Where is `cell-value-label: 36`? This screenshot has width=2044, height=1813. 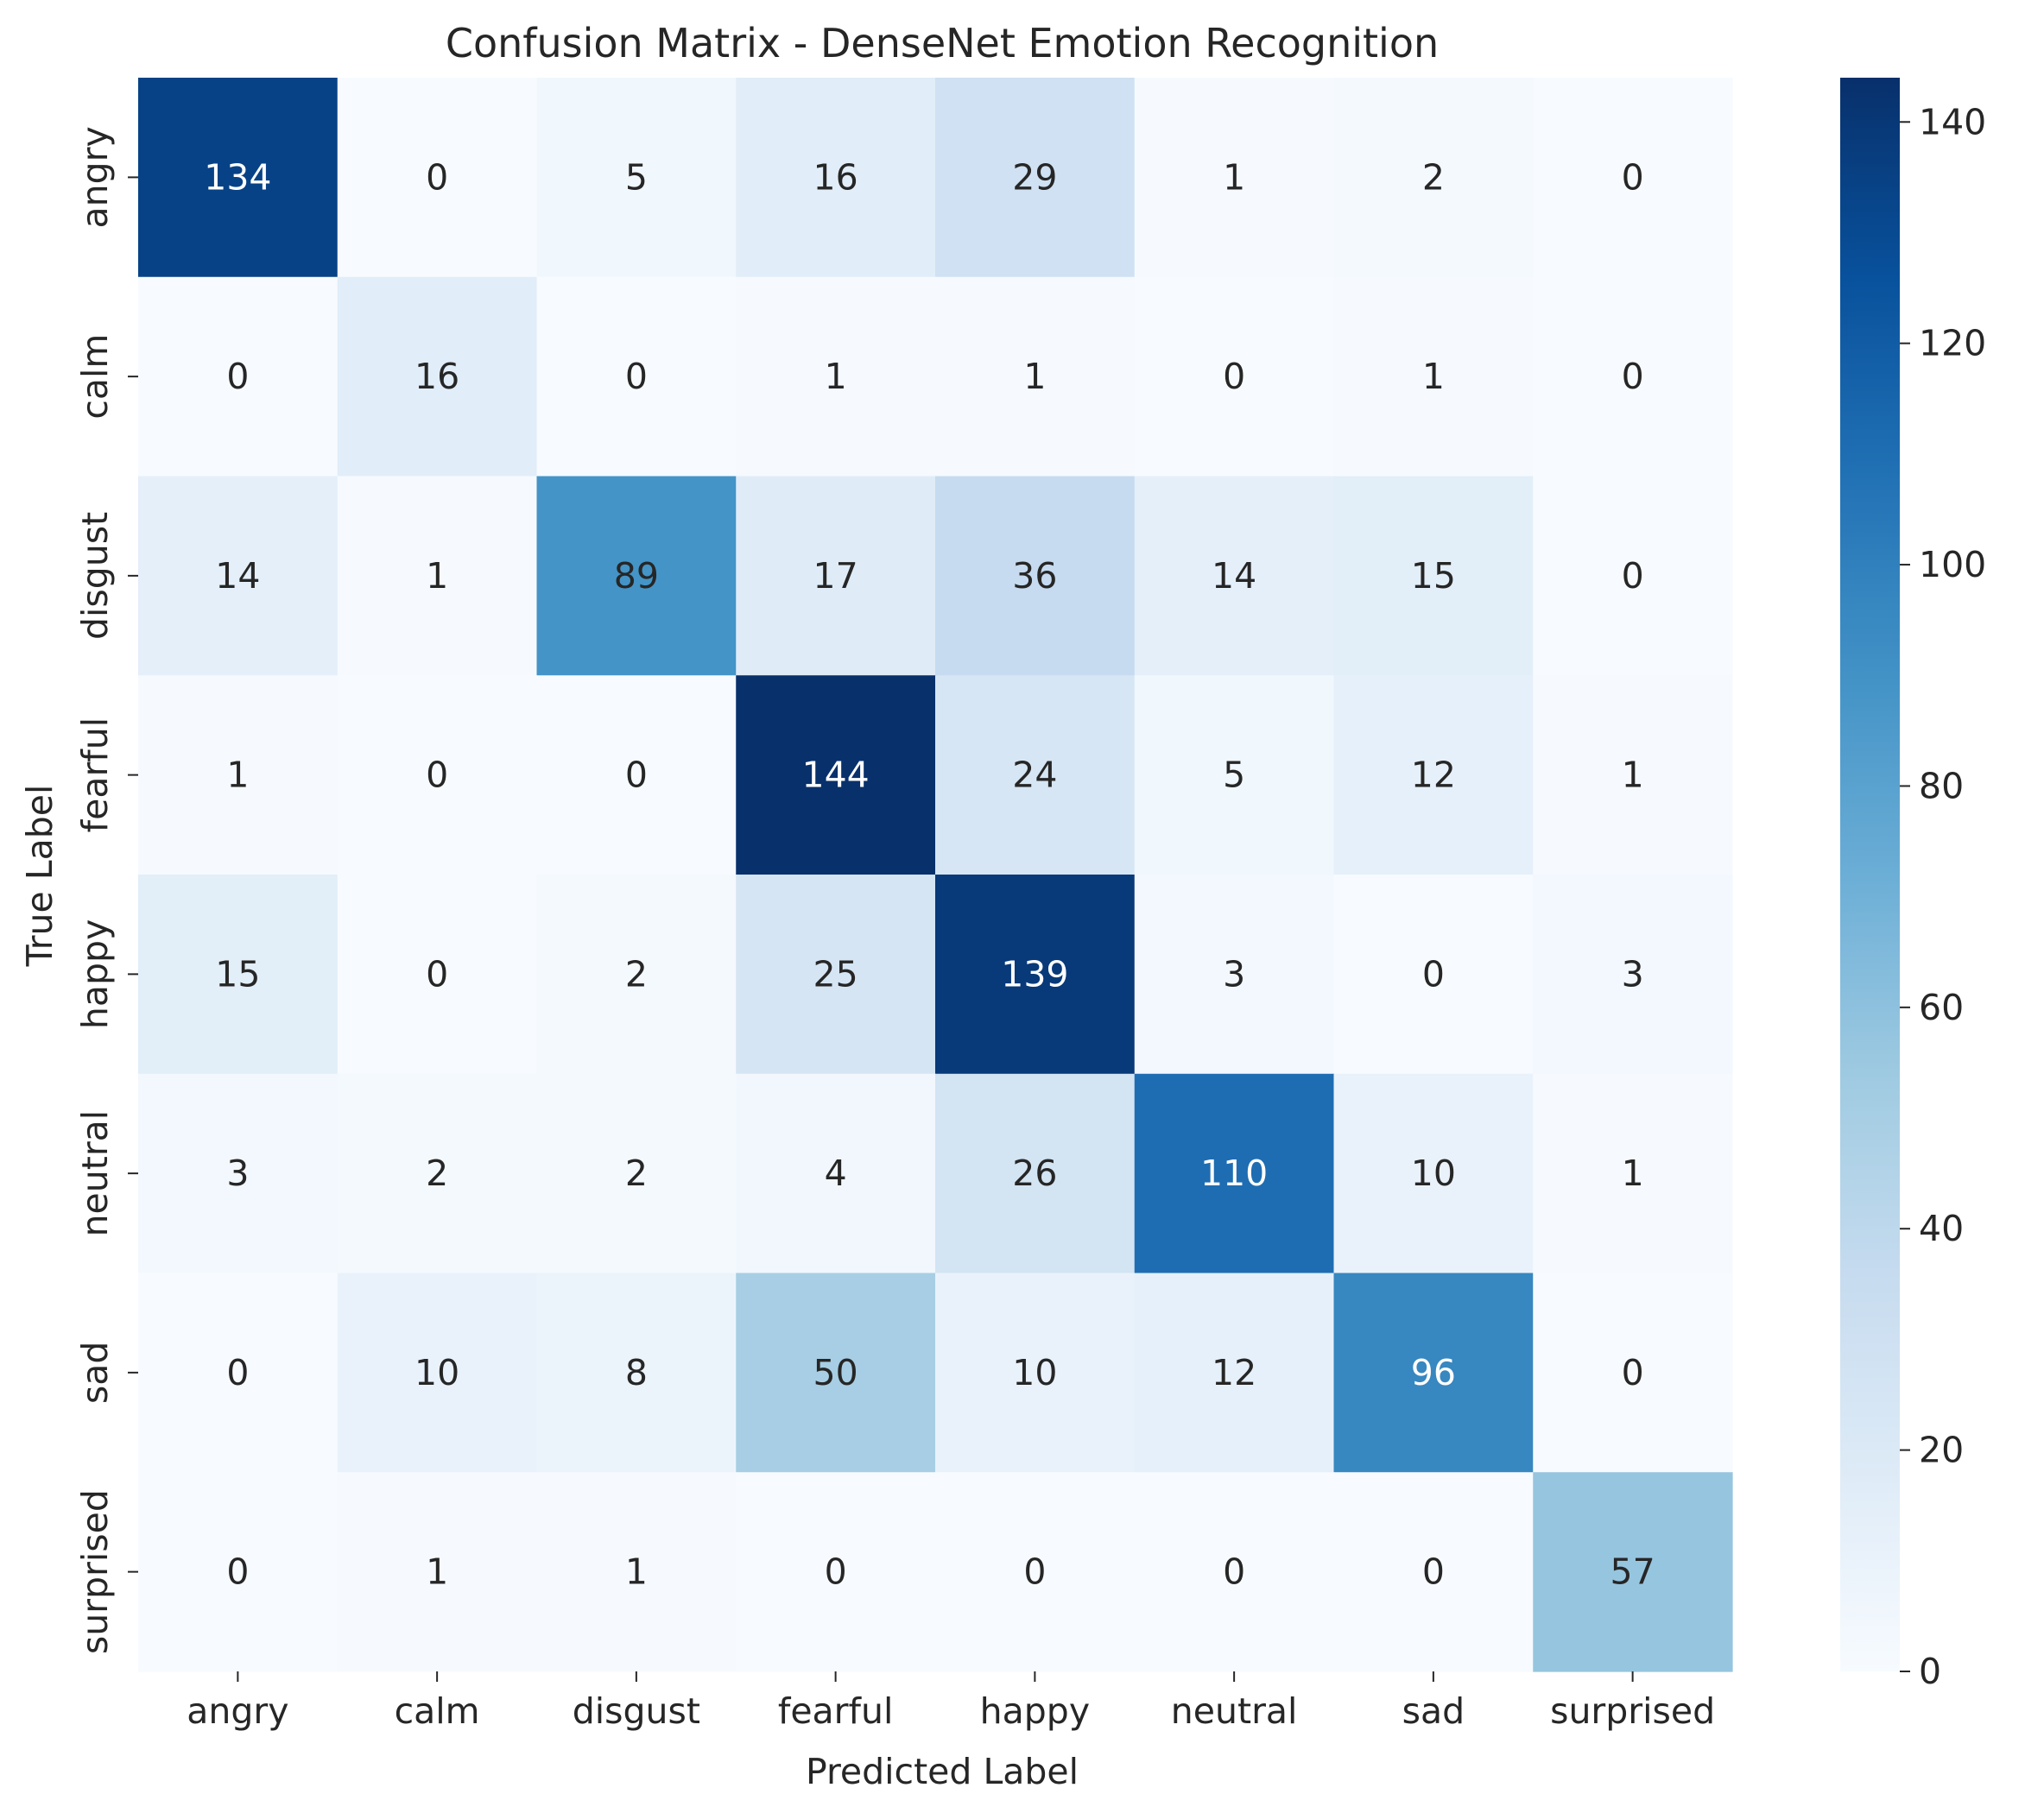
cell-value-label: 36 is located at coordinates (1034, 576).